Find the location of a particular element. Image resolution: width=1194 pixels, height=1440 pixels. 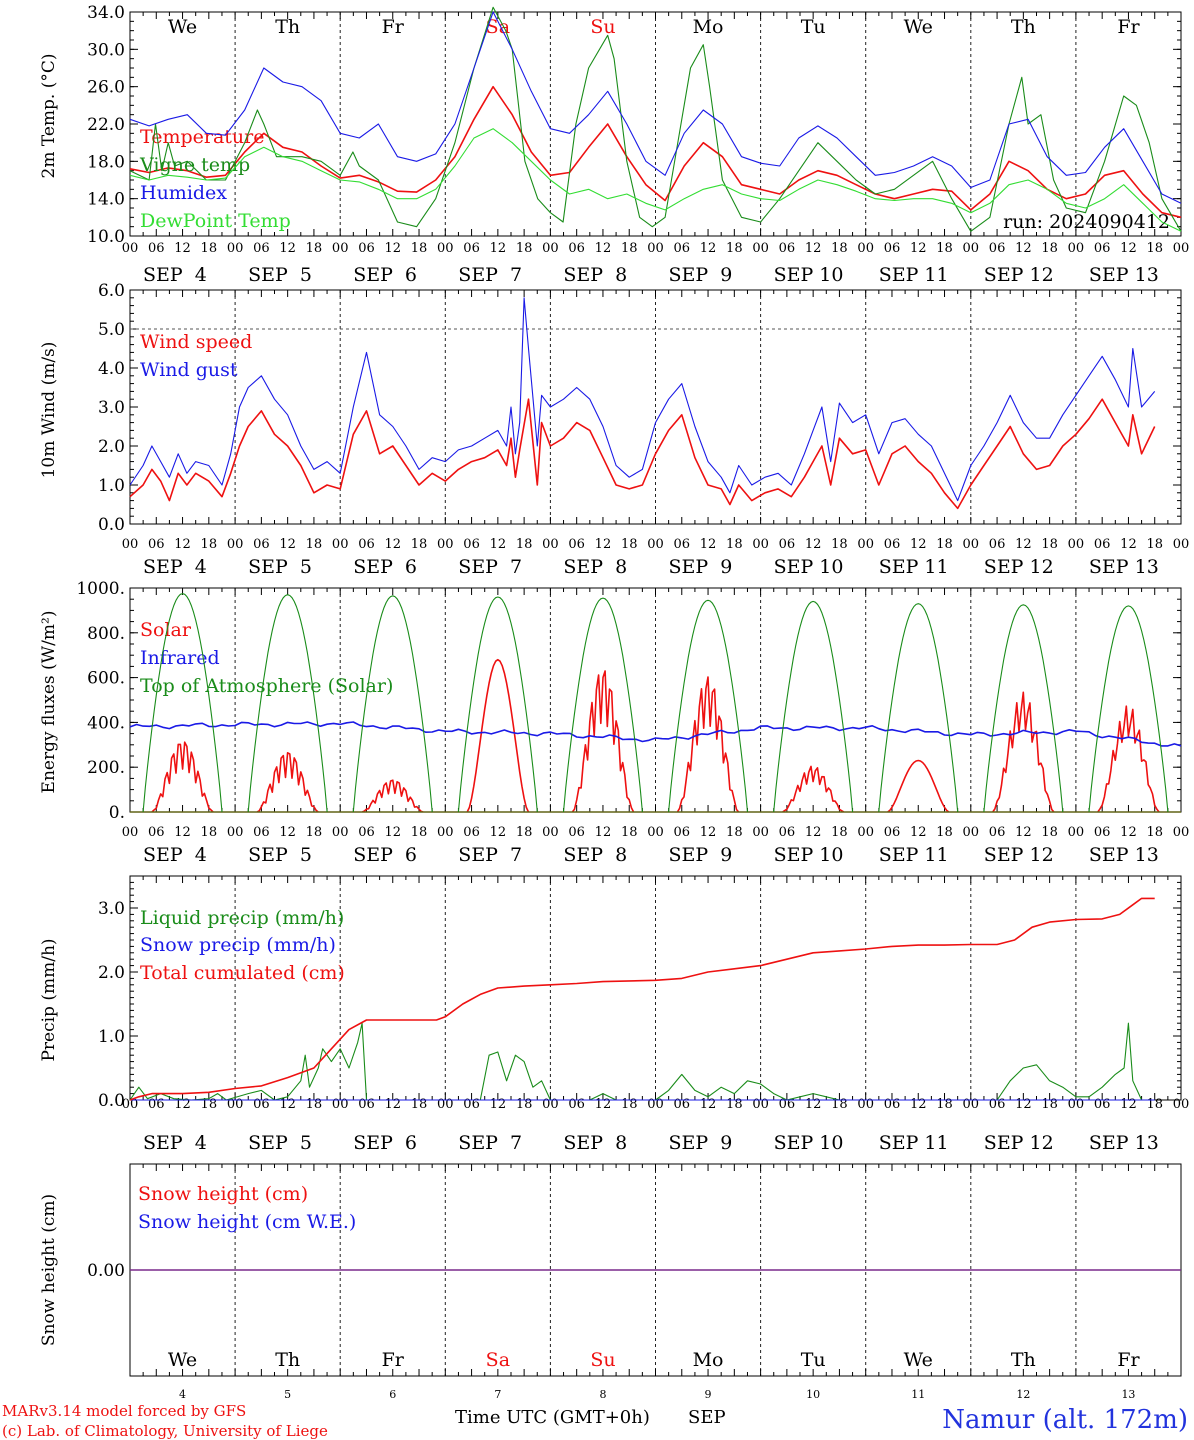

legend-entry: Snow height (cm) is located at coordinates (223, 1194).